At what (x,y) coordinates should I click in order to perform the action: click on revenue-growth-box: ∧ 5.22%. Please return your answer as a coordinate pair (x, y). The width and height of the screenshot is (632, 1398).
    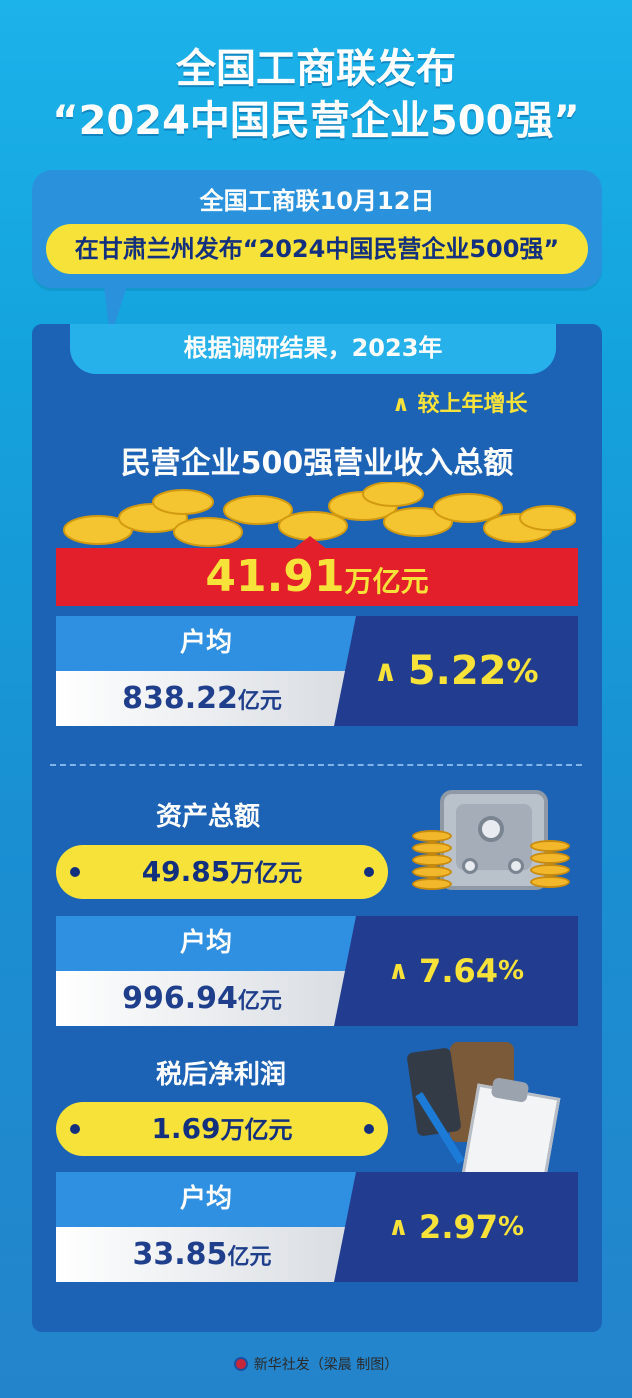
    Looking at the image, I should click on (456, 671).